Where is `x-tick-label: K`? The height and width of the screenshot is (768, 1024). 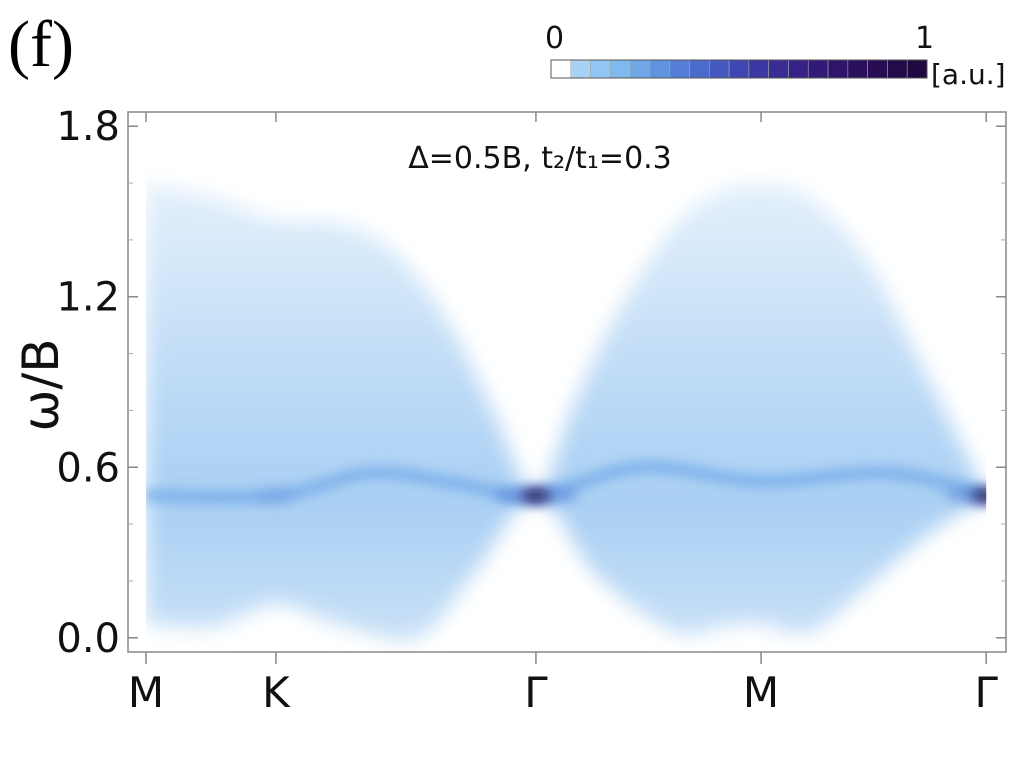 x-tick-label: K is located at coordinates (276, 692).